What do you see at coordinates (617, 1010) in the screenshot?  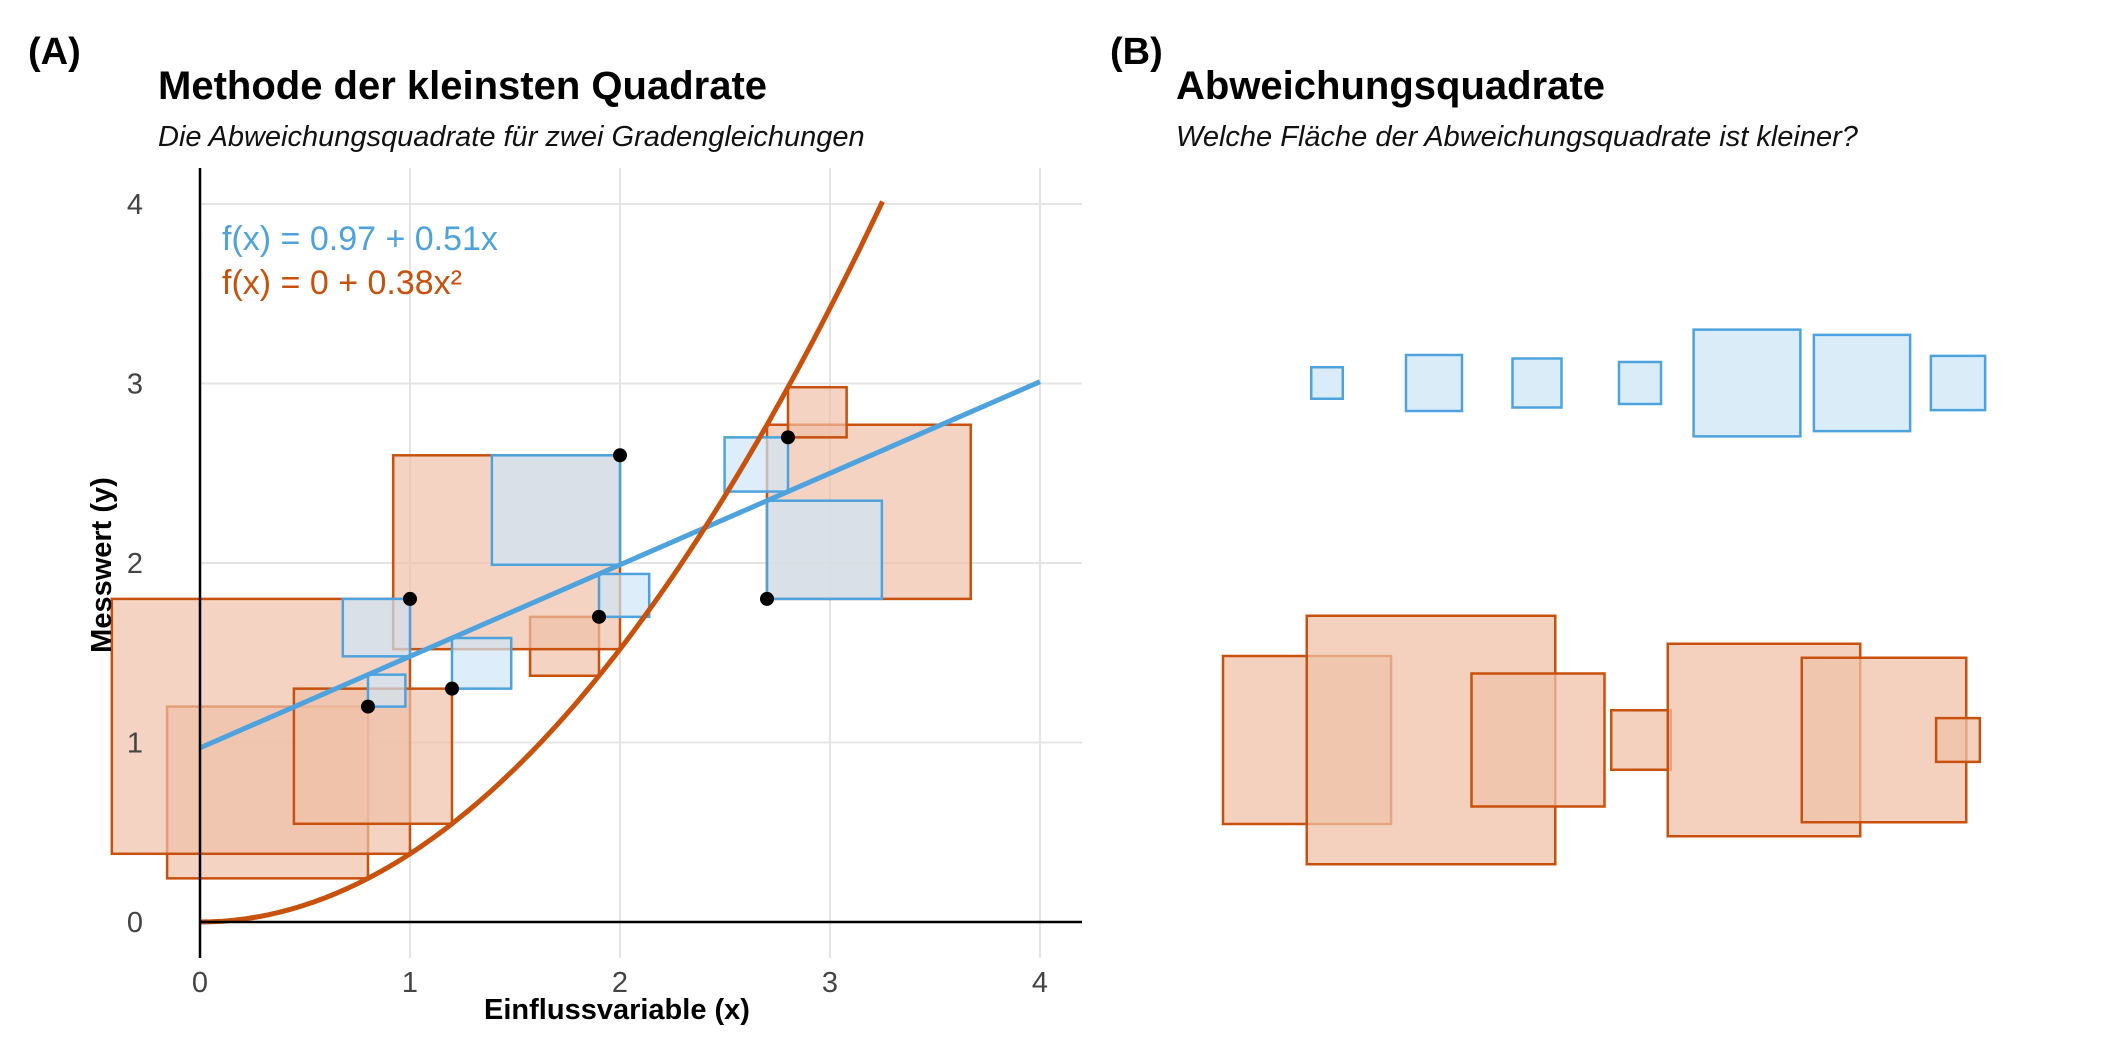 I see `x-axis-title: Einflussvariable (x)` at bounding box center [617, 1010].